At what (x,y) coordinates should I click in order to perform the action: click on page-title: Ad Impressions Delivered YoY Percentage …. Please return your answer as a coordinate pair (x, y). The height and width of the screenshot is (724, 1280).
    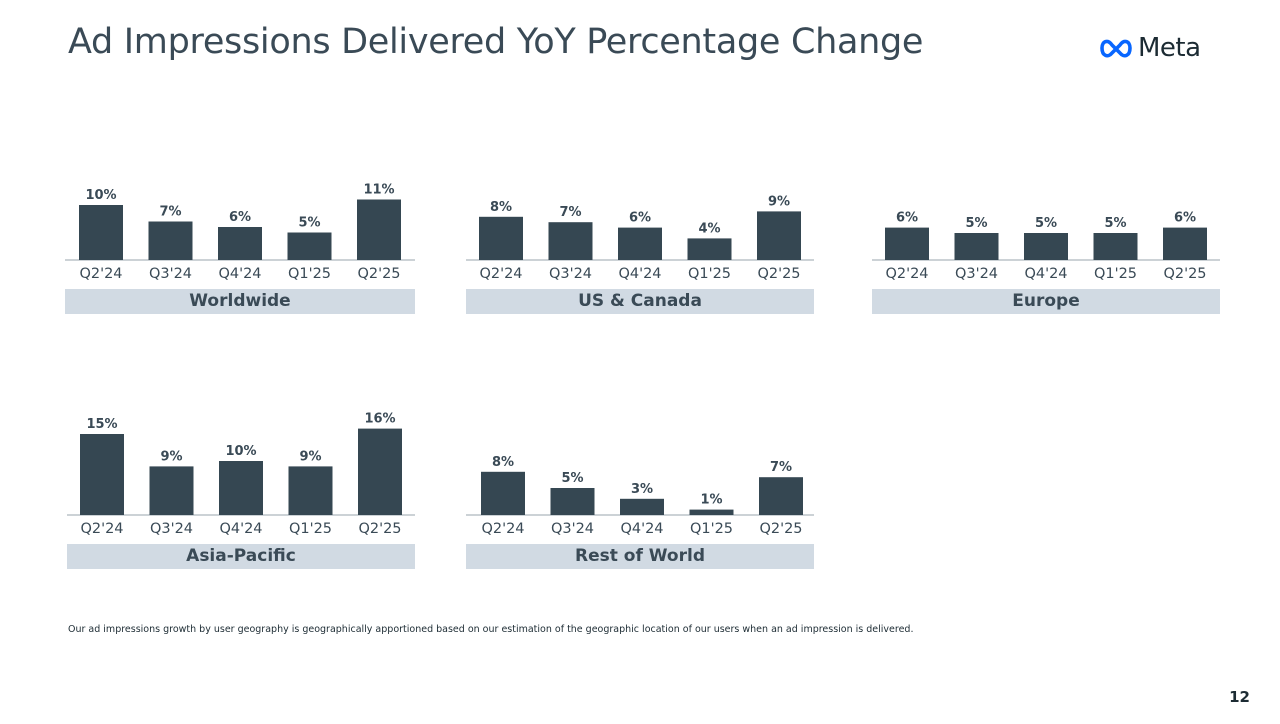
    Looking at the image, I should click on (496, 42).